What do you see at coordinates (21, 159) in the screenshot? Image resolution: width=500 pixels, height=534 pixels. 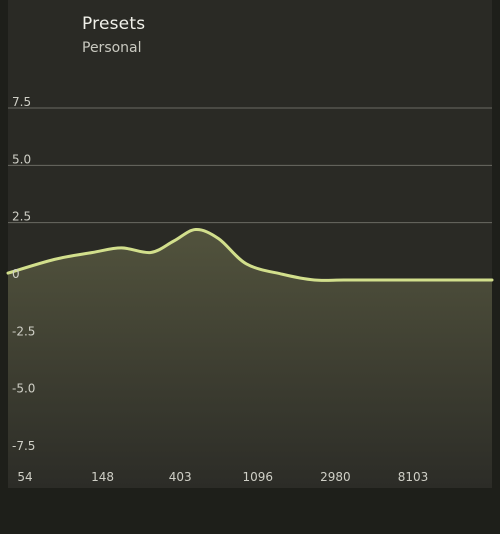 I see `y-tick-label: 5.0` at bounding box center [21, 159].